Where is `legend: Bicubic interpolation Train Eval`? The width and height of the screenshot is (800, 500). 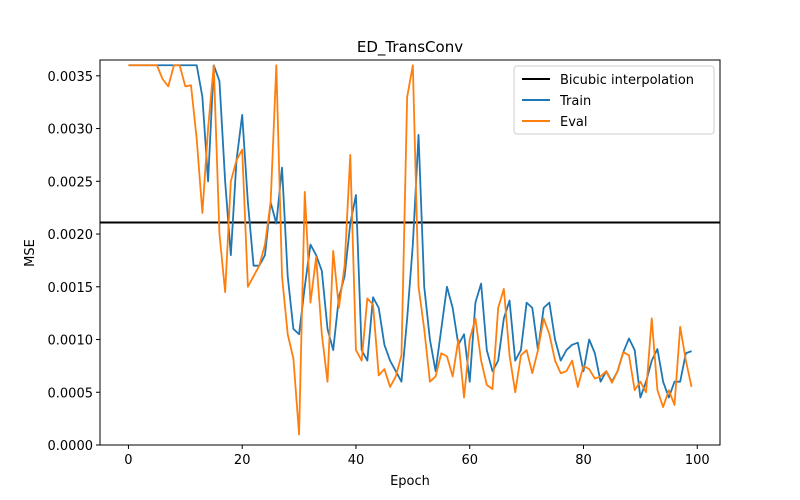 legend: Bicubic interpolation Train Eval is located at coordinates (614, 100).